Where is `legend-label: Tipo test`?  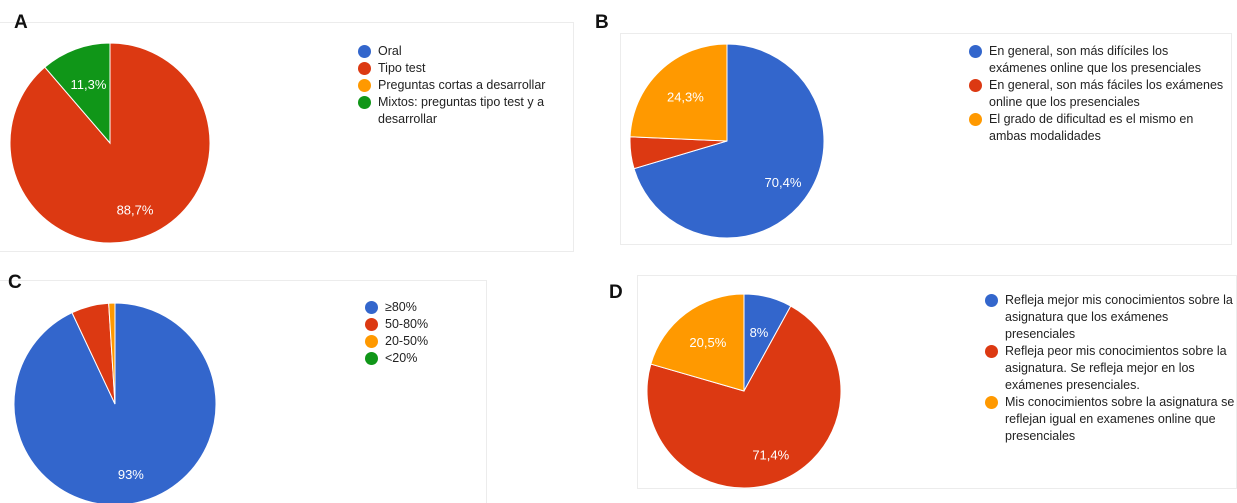 legend-label: Tipo test is located at coordinates (402, 68).